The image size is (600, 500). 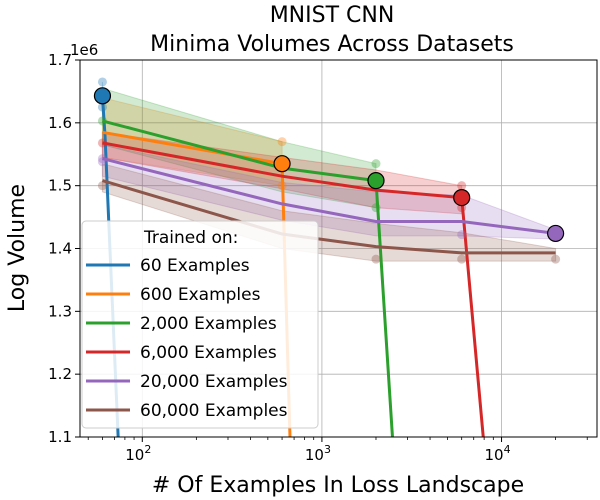 What do you see at coordinates (208, 324) in the screenshot?
I see `legend-label-2000: 2,000 Examples` at bounding box center [208, 324].